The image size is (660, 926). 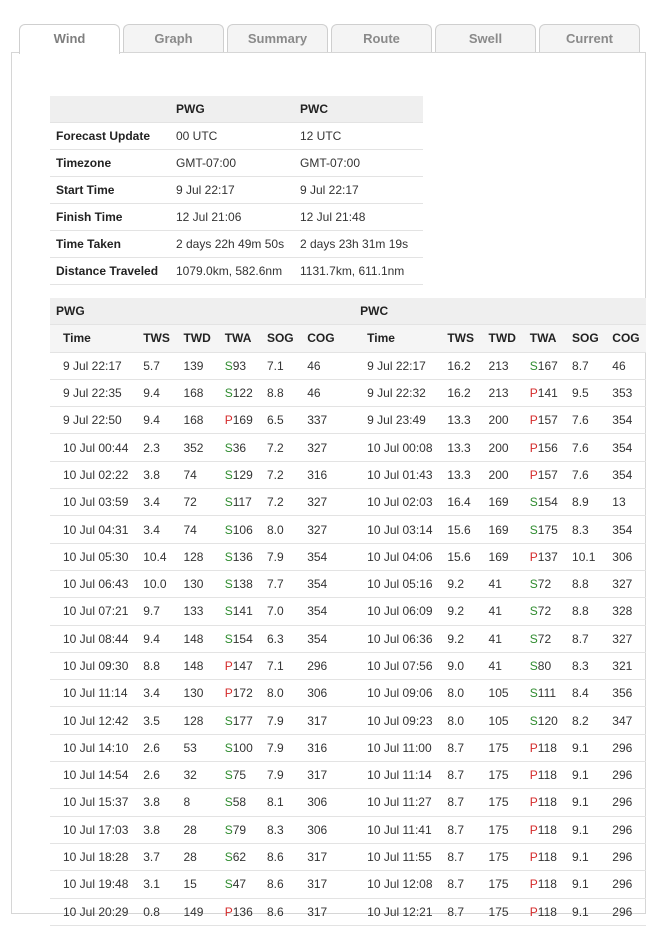 What do you see at coordinates (242, 747) in the screenshot?
I see `twa-value: 100` at bounding box center [242, 747].